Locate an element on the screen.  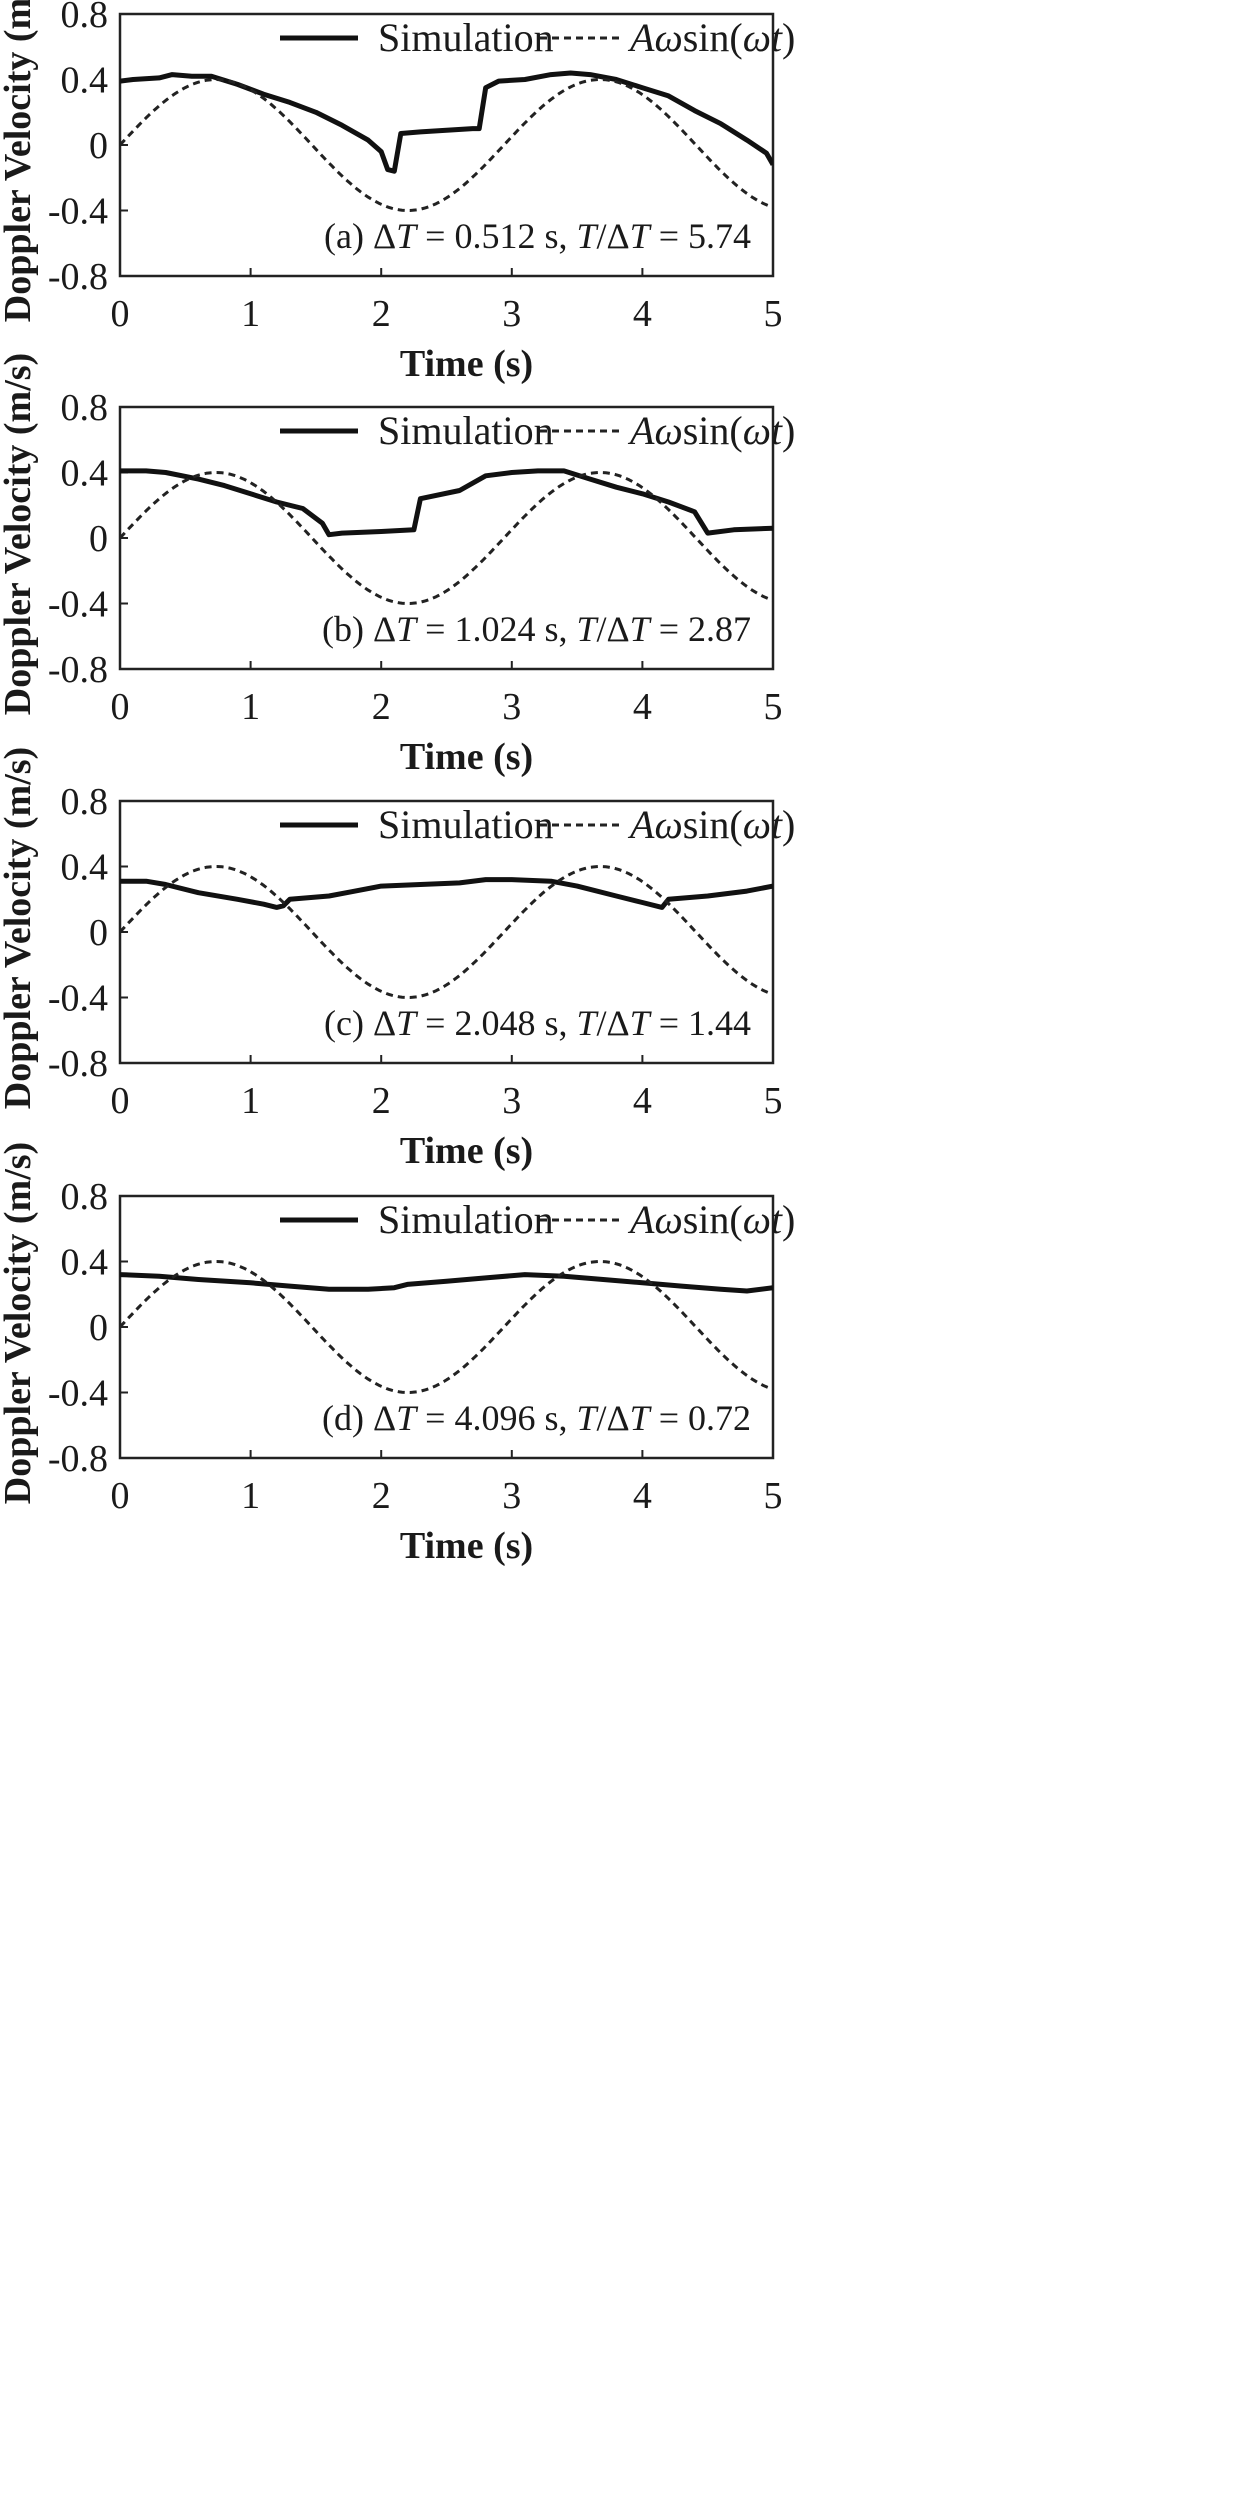
panel-annotation: (d) ΔT = 4.096 s, T/ΔT = 0.72 is located at coordinates (536, 1418).